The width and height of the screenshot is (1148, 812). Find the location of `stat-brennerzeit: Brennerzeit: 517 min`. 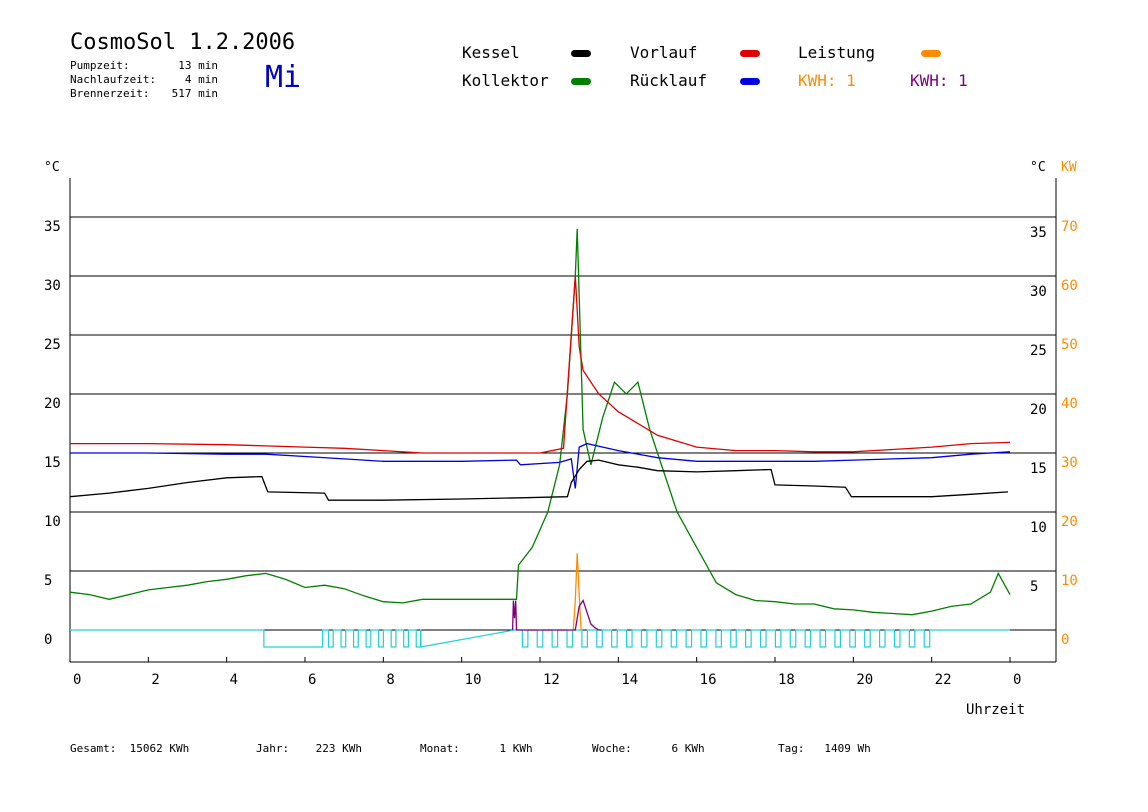

stat-brennerzeit: Brennerzeit: 517 min is located at coordinates (144, 93).